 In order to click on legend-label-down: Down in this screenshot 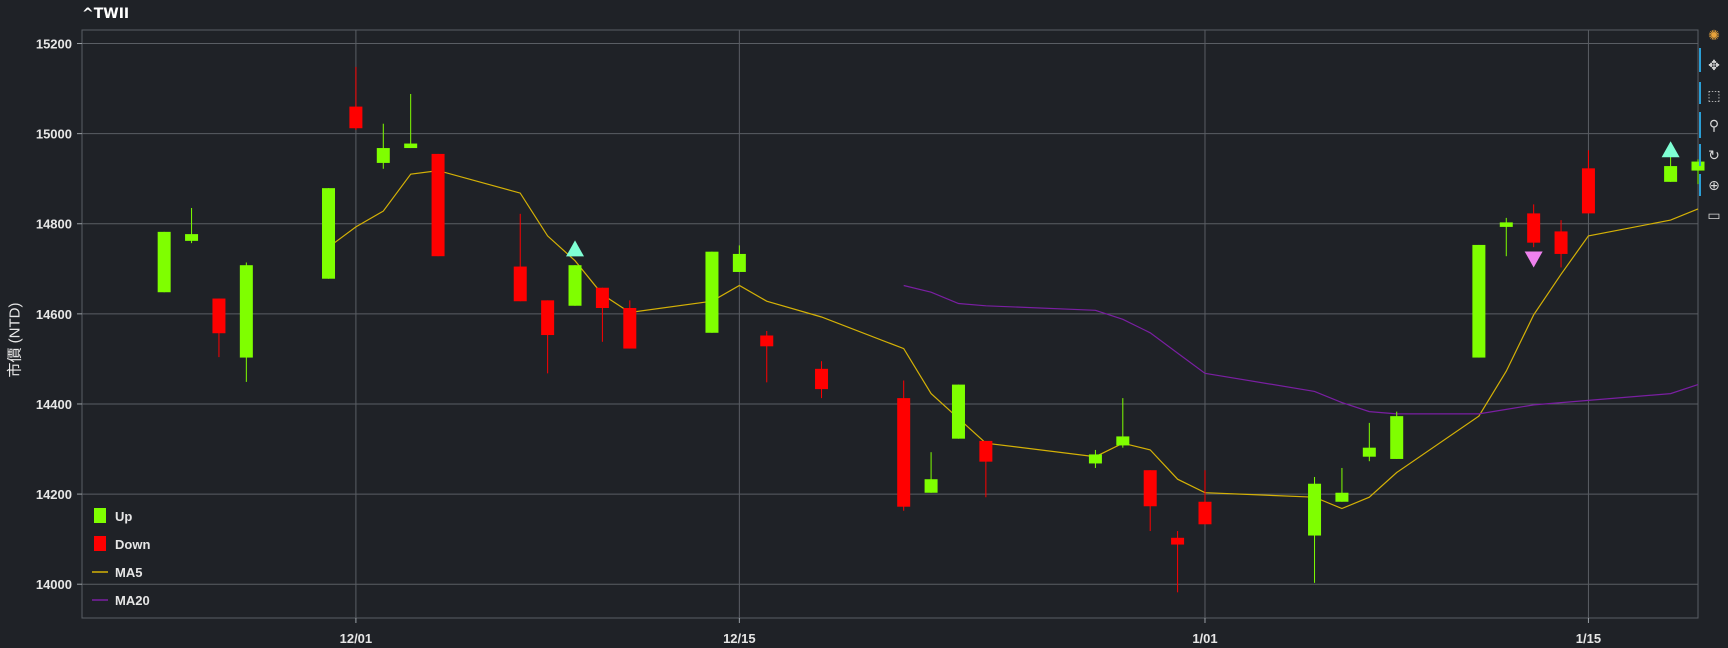, I will do `click(132, 544)`.